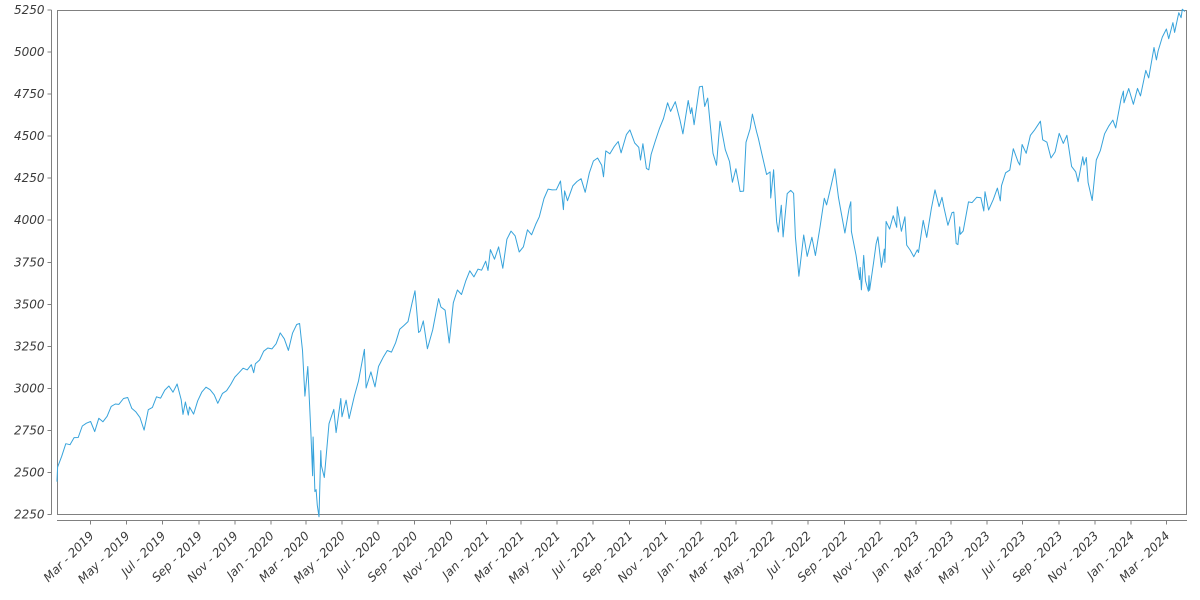 The width and height of the screenshot is (1200, 600). I want to click on y-tick-label: 3250, so click(29, 346).